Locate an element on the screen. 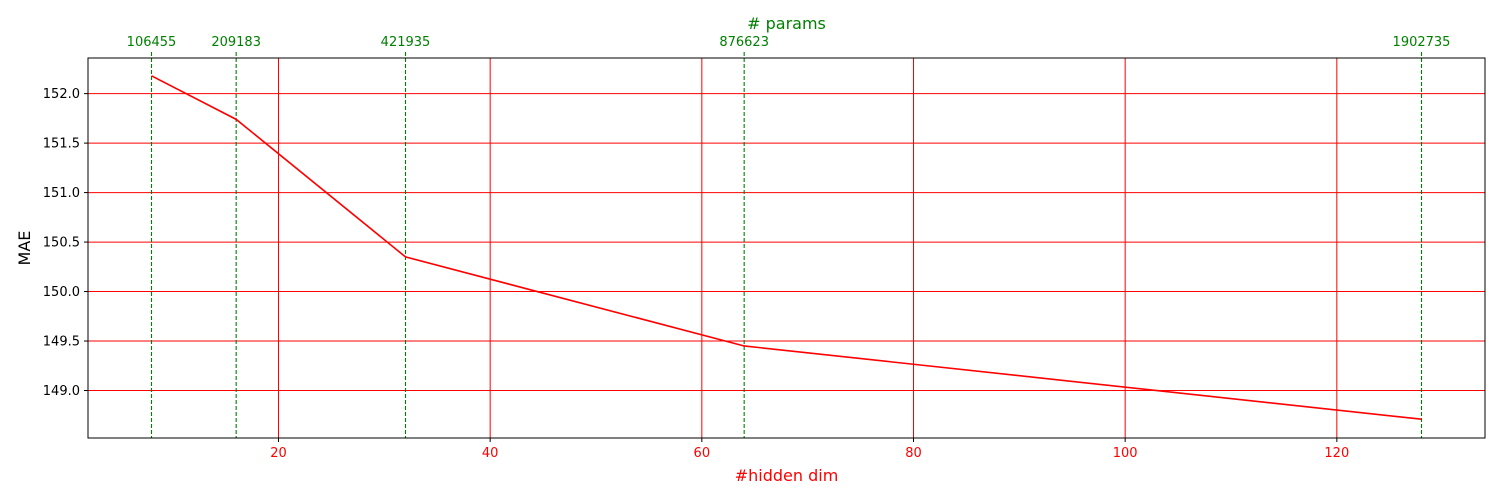  x-axis-title: #hidden dim is located at coordinates (787, 475).